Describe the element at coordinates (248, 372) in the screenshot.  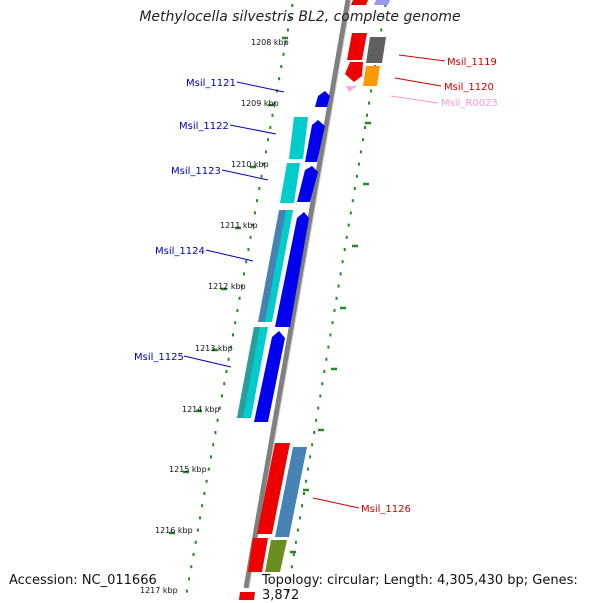
I see `gene-feature-msil-1125-steel` at that location.